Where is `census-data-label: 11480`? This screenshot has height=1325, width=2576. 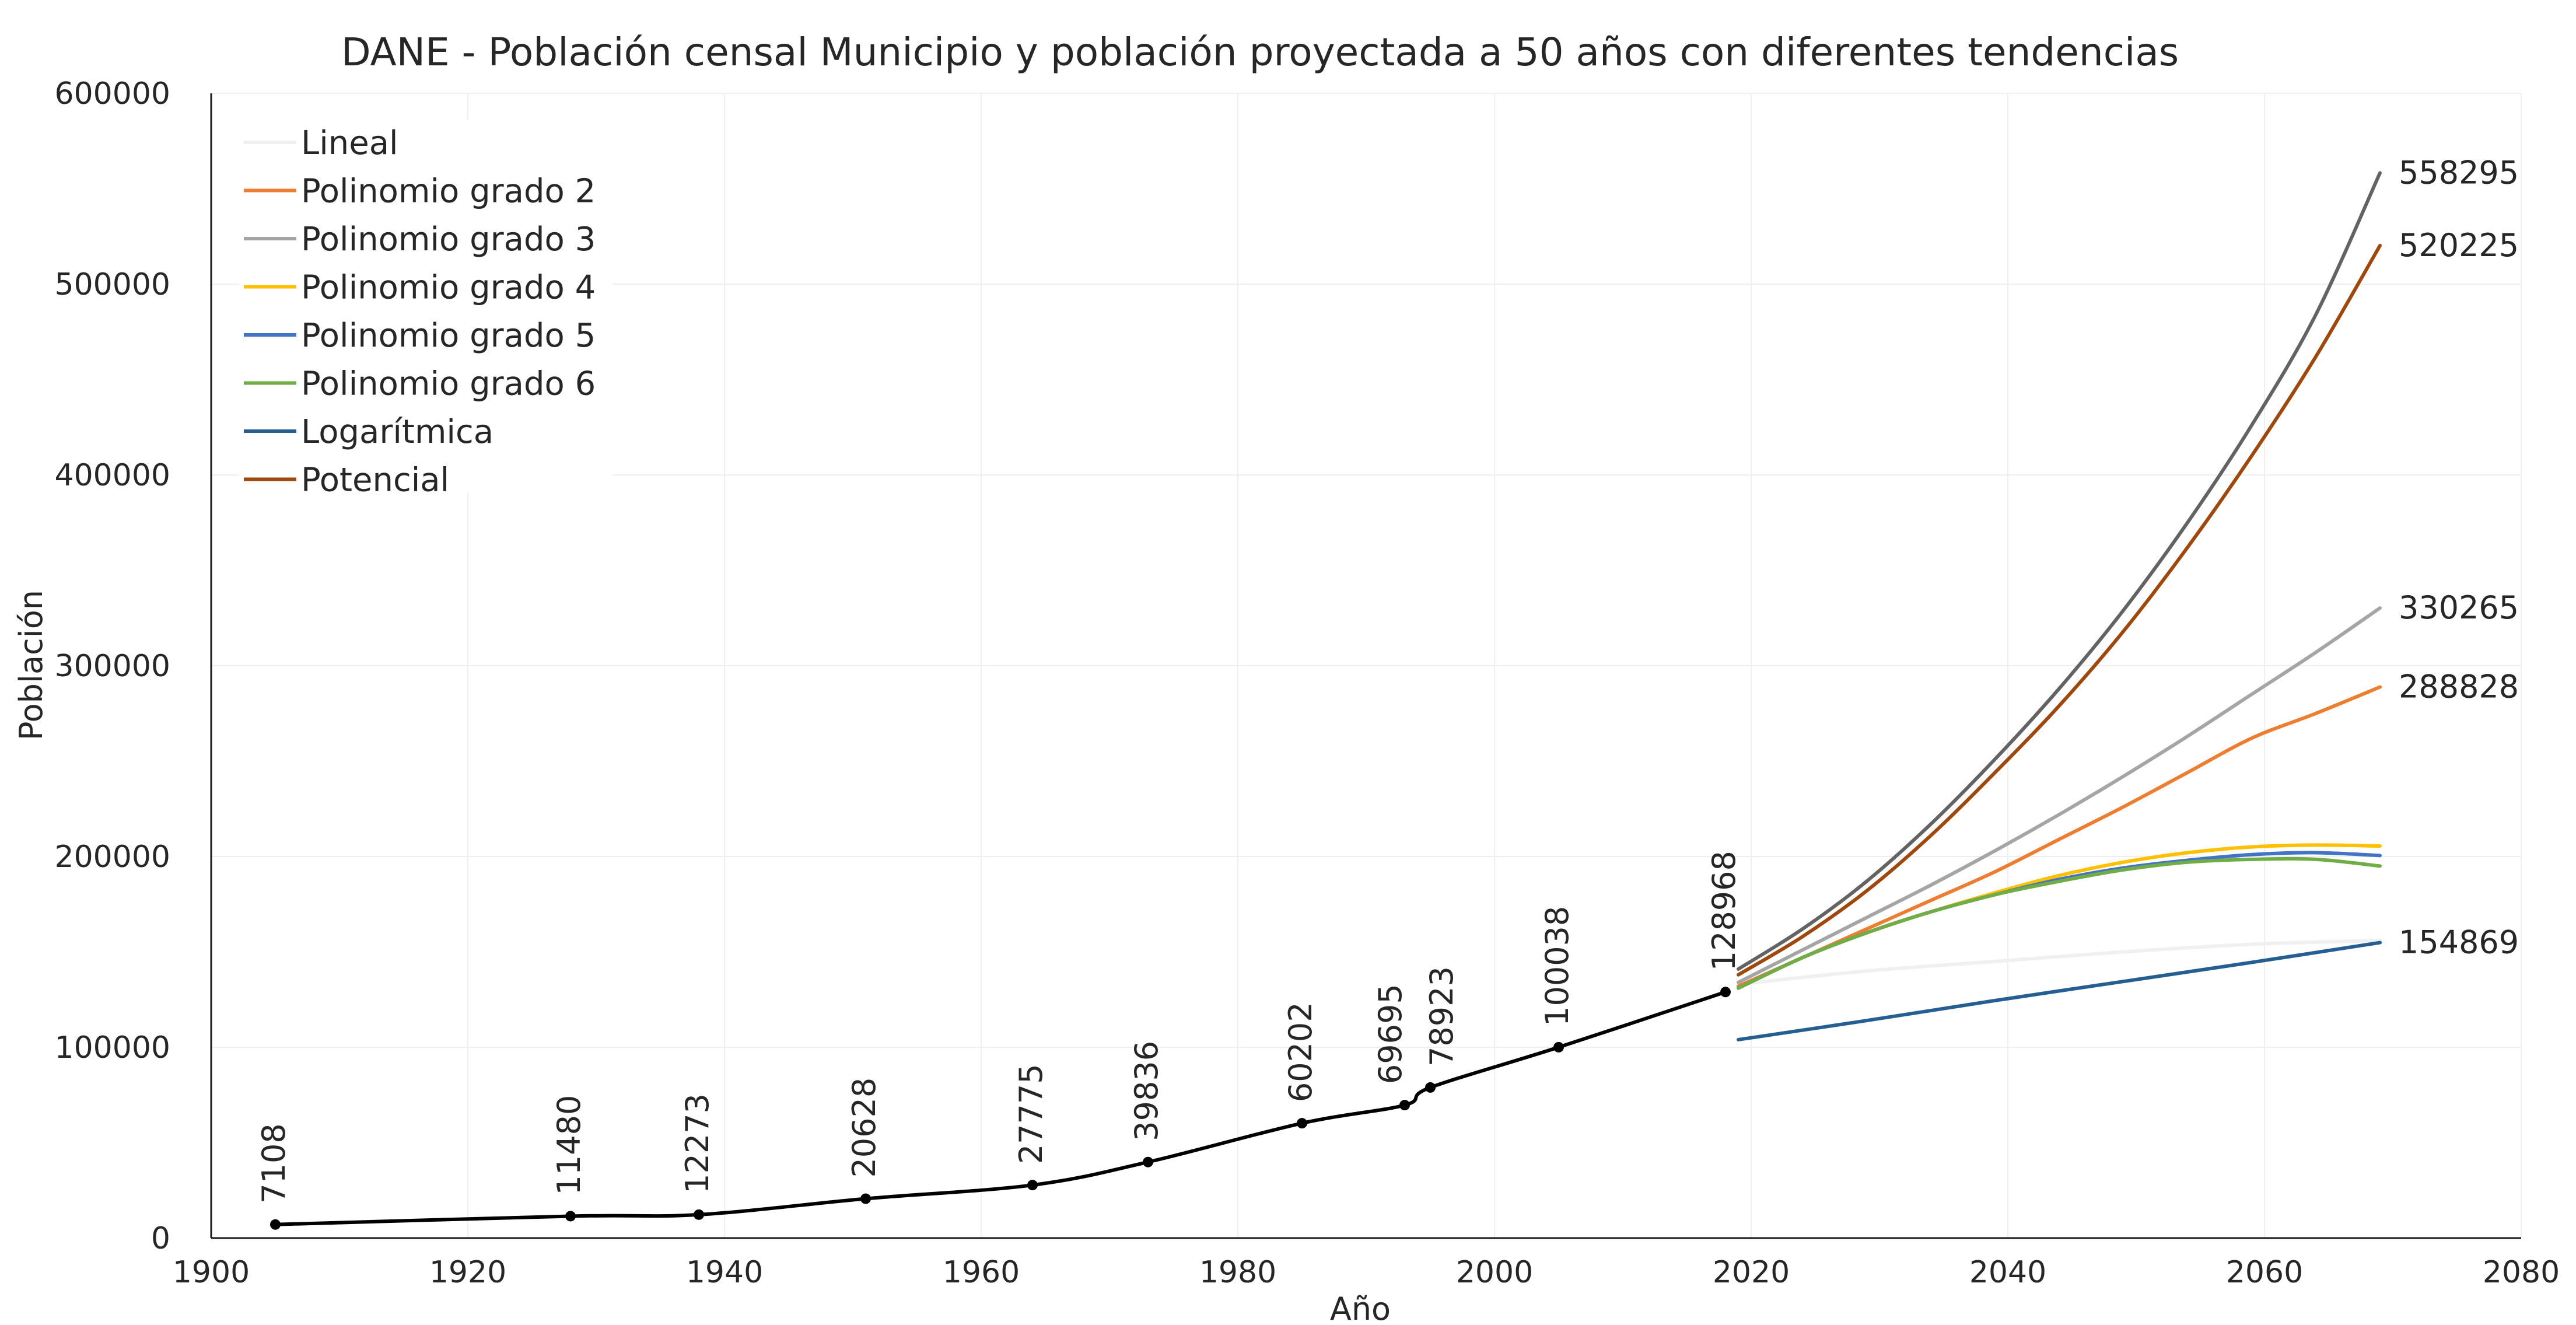
census-data-label: 11480 is located at coordinates (569, 1145).